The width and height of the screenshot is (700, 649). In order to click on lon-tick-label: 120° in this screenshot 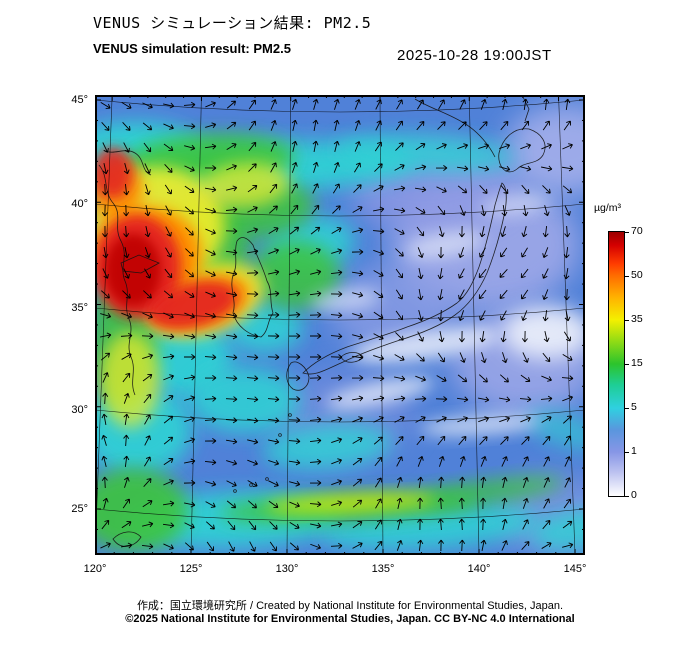, I will do `click(95, 569)`.